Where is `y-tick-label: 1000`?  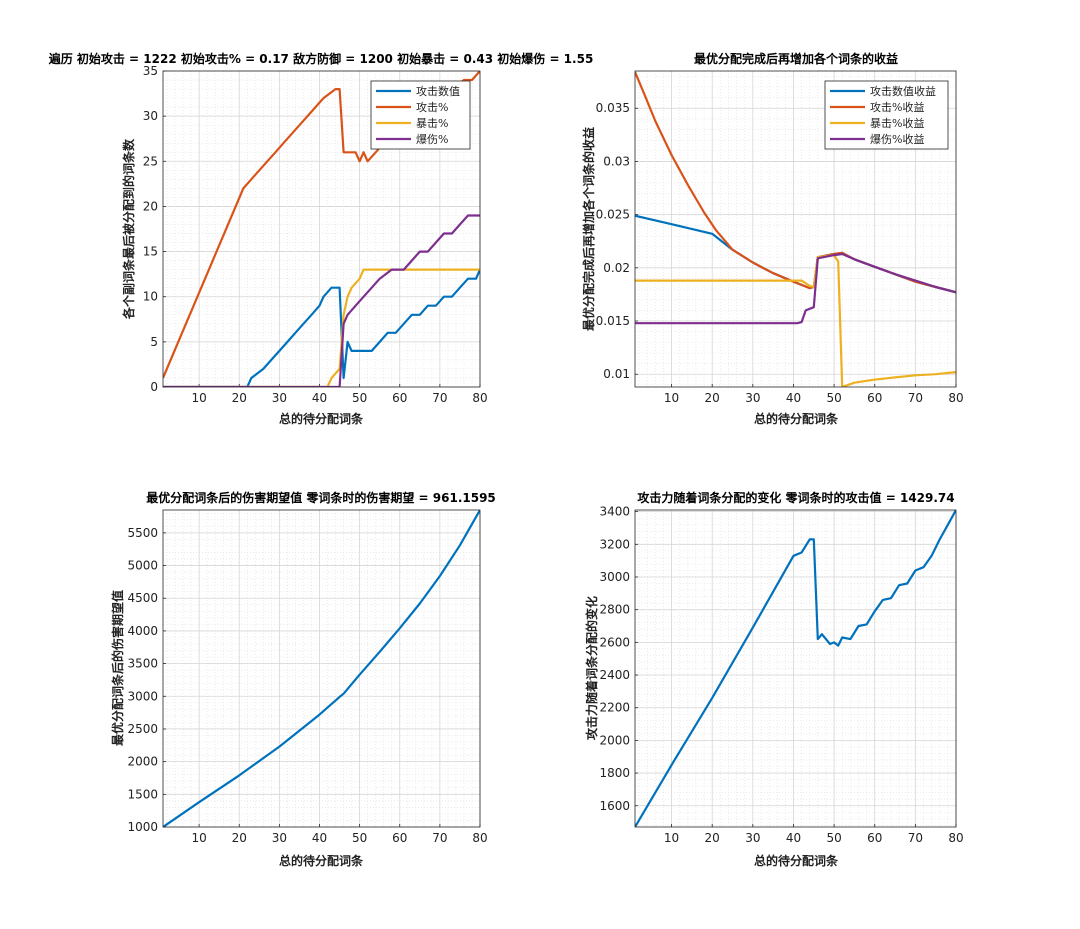 y-tick-label: 1000 is located at coordinates (142, 827).